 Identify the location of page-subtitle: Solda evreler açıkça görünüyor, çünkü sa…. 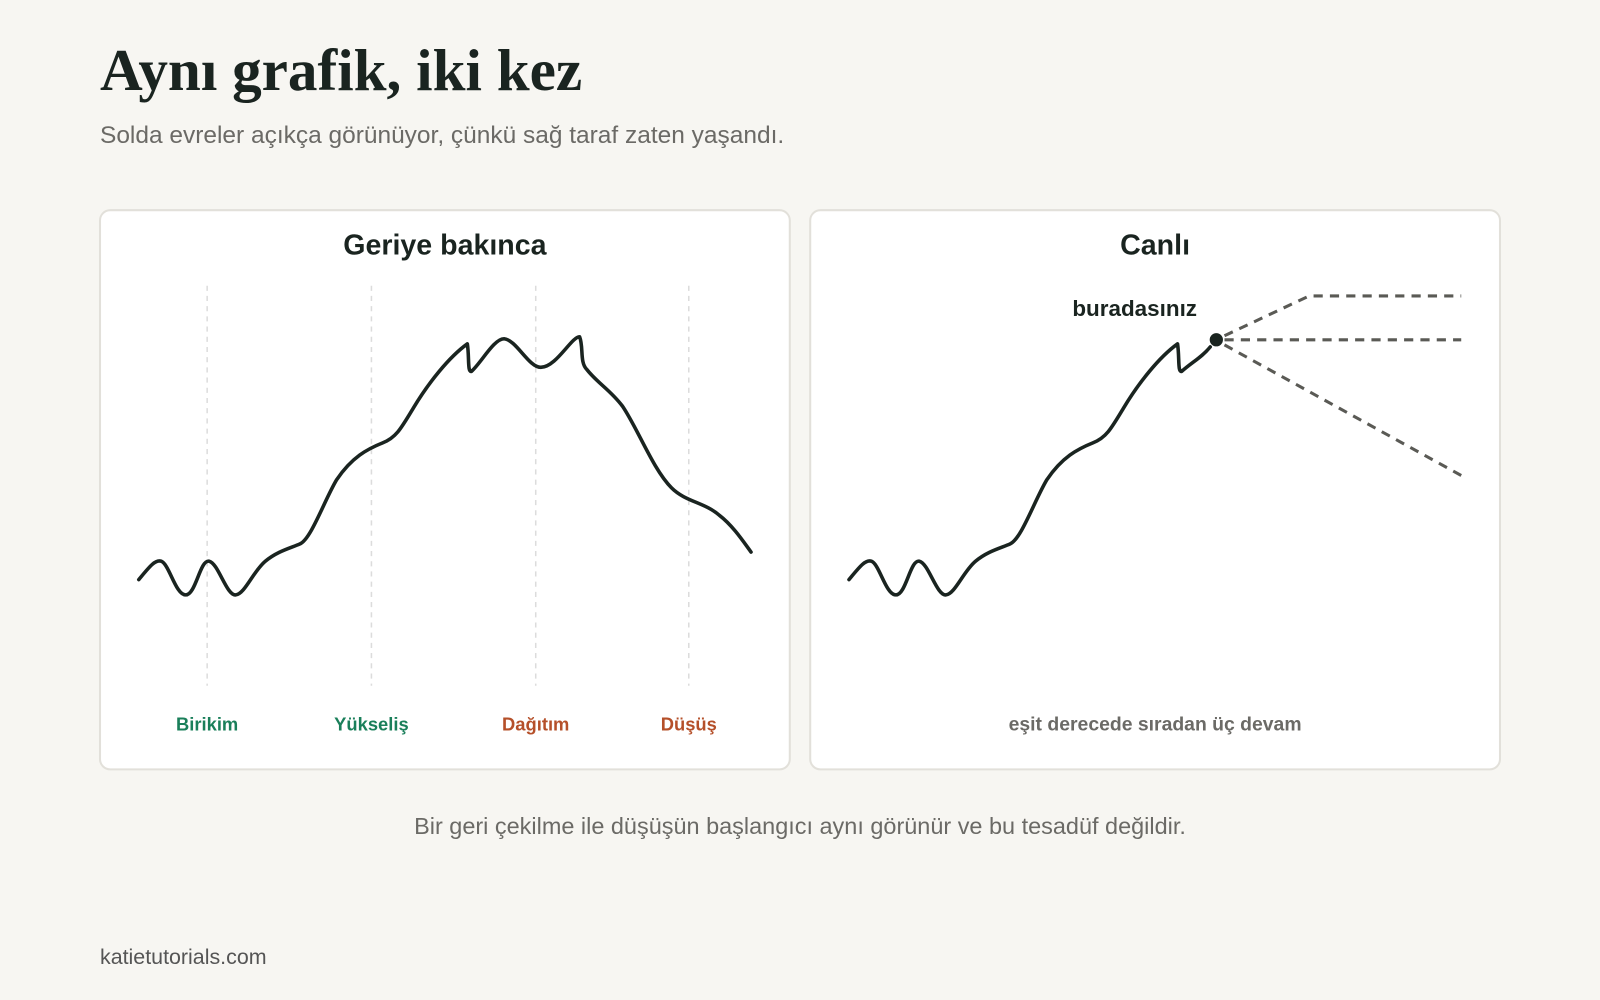
(442, 135).